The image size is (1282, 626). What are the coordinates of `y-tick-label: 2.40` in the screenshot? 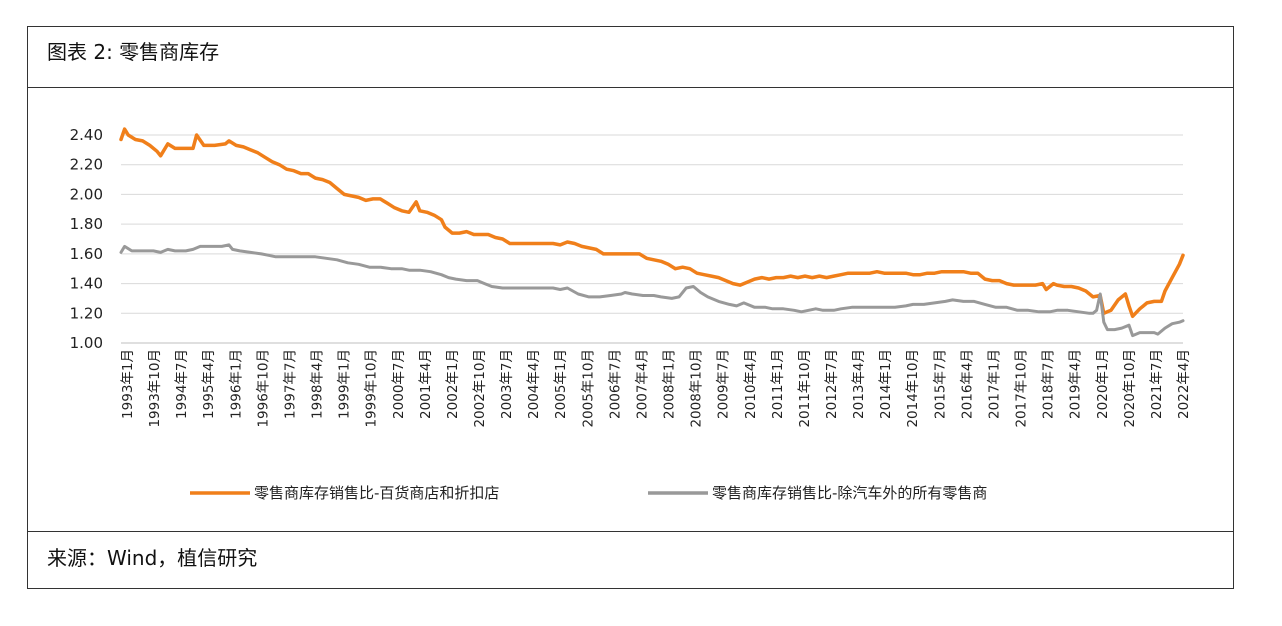 It's located at (86, 135).